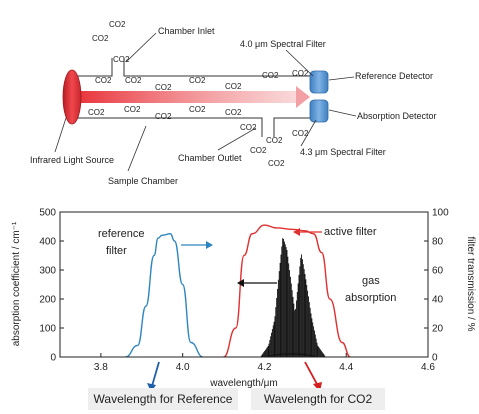 The height and width of the screenshot is (414, 479). Describe the element at coordinates (53, 358) in the screenshot. I see `y-left-tick-label: 0` at that location.